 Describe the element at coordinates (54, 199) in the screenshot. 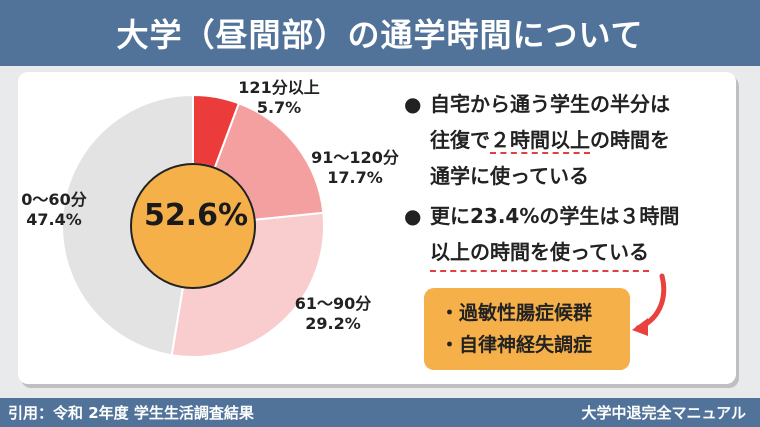

I see `slice-label-0-category: 0～60分` at that location.